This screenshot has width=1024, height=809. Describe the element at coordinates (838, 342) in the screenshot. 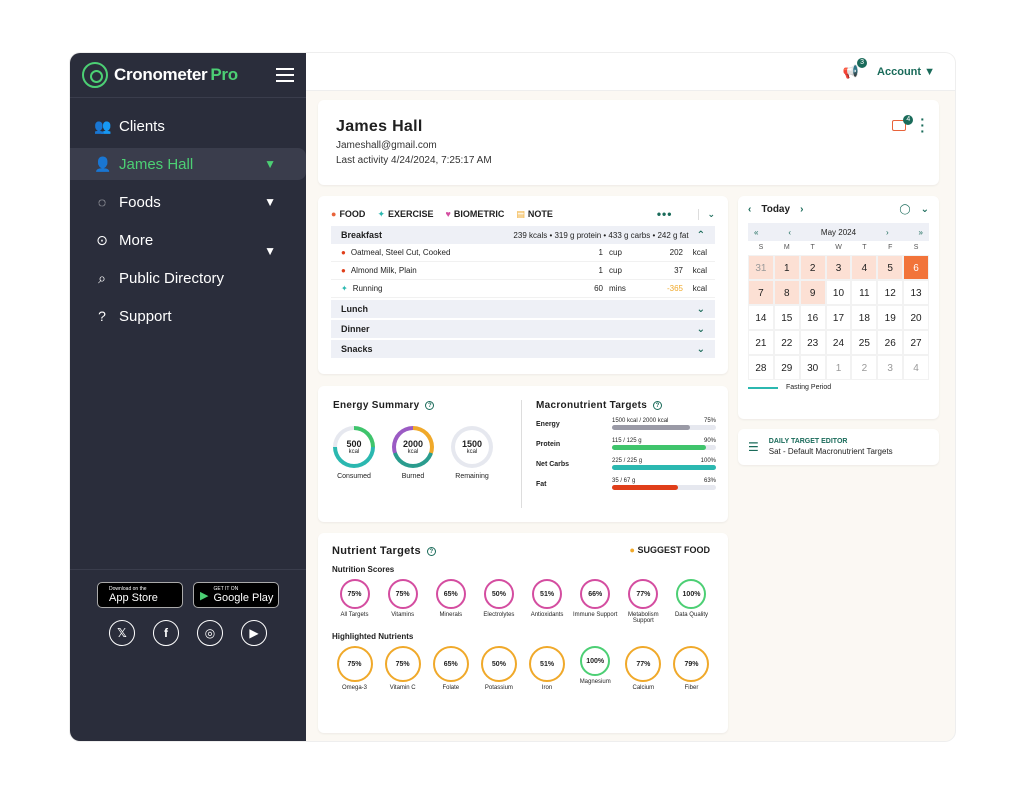

I see `calendar-day: 24` at that location.